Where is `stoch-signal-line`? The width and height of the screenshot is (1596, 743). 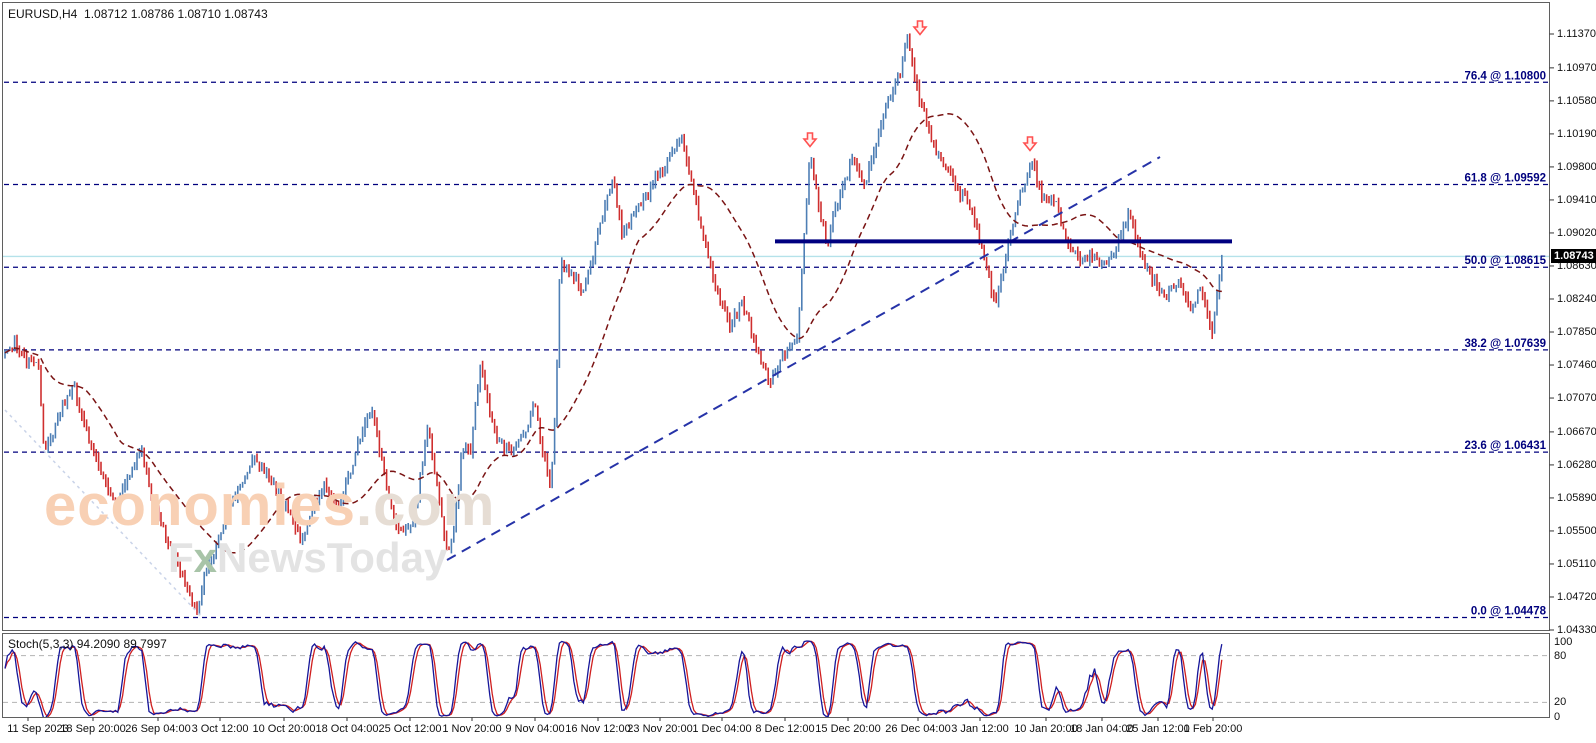 stoch-signal-line is located at coordinates (613, 678).